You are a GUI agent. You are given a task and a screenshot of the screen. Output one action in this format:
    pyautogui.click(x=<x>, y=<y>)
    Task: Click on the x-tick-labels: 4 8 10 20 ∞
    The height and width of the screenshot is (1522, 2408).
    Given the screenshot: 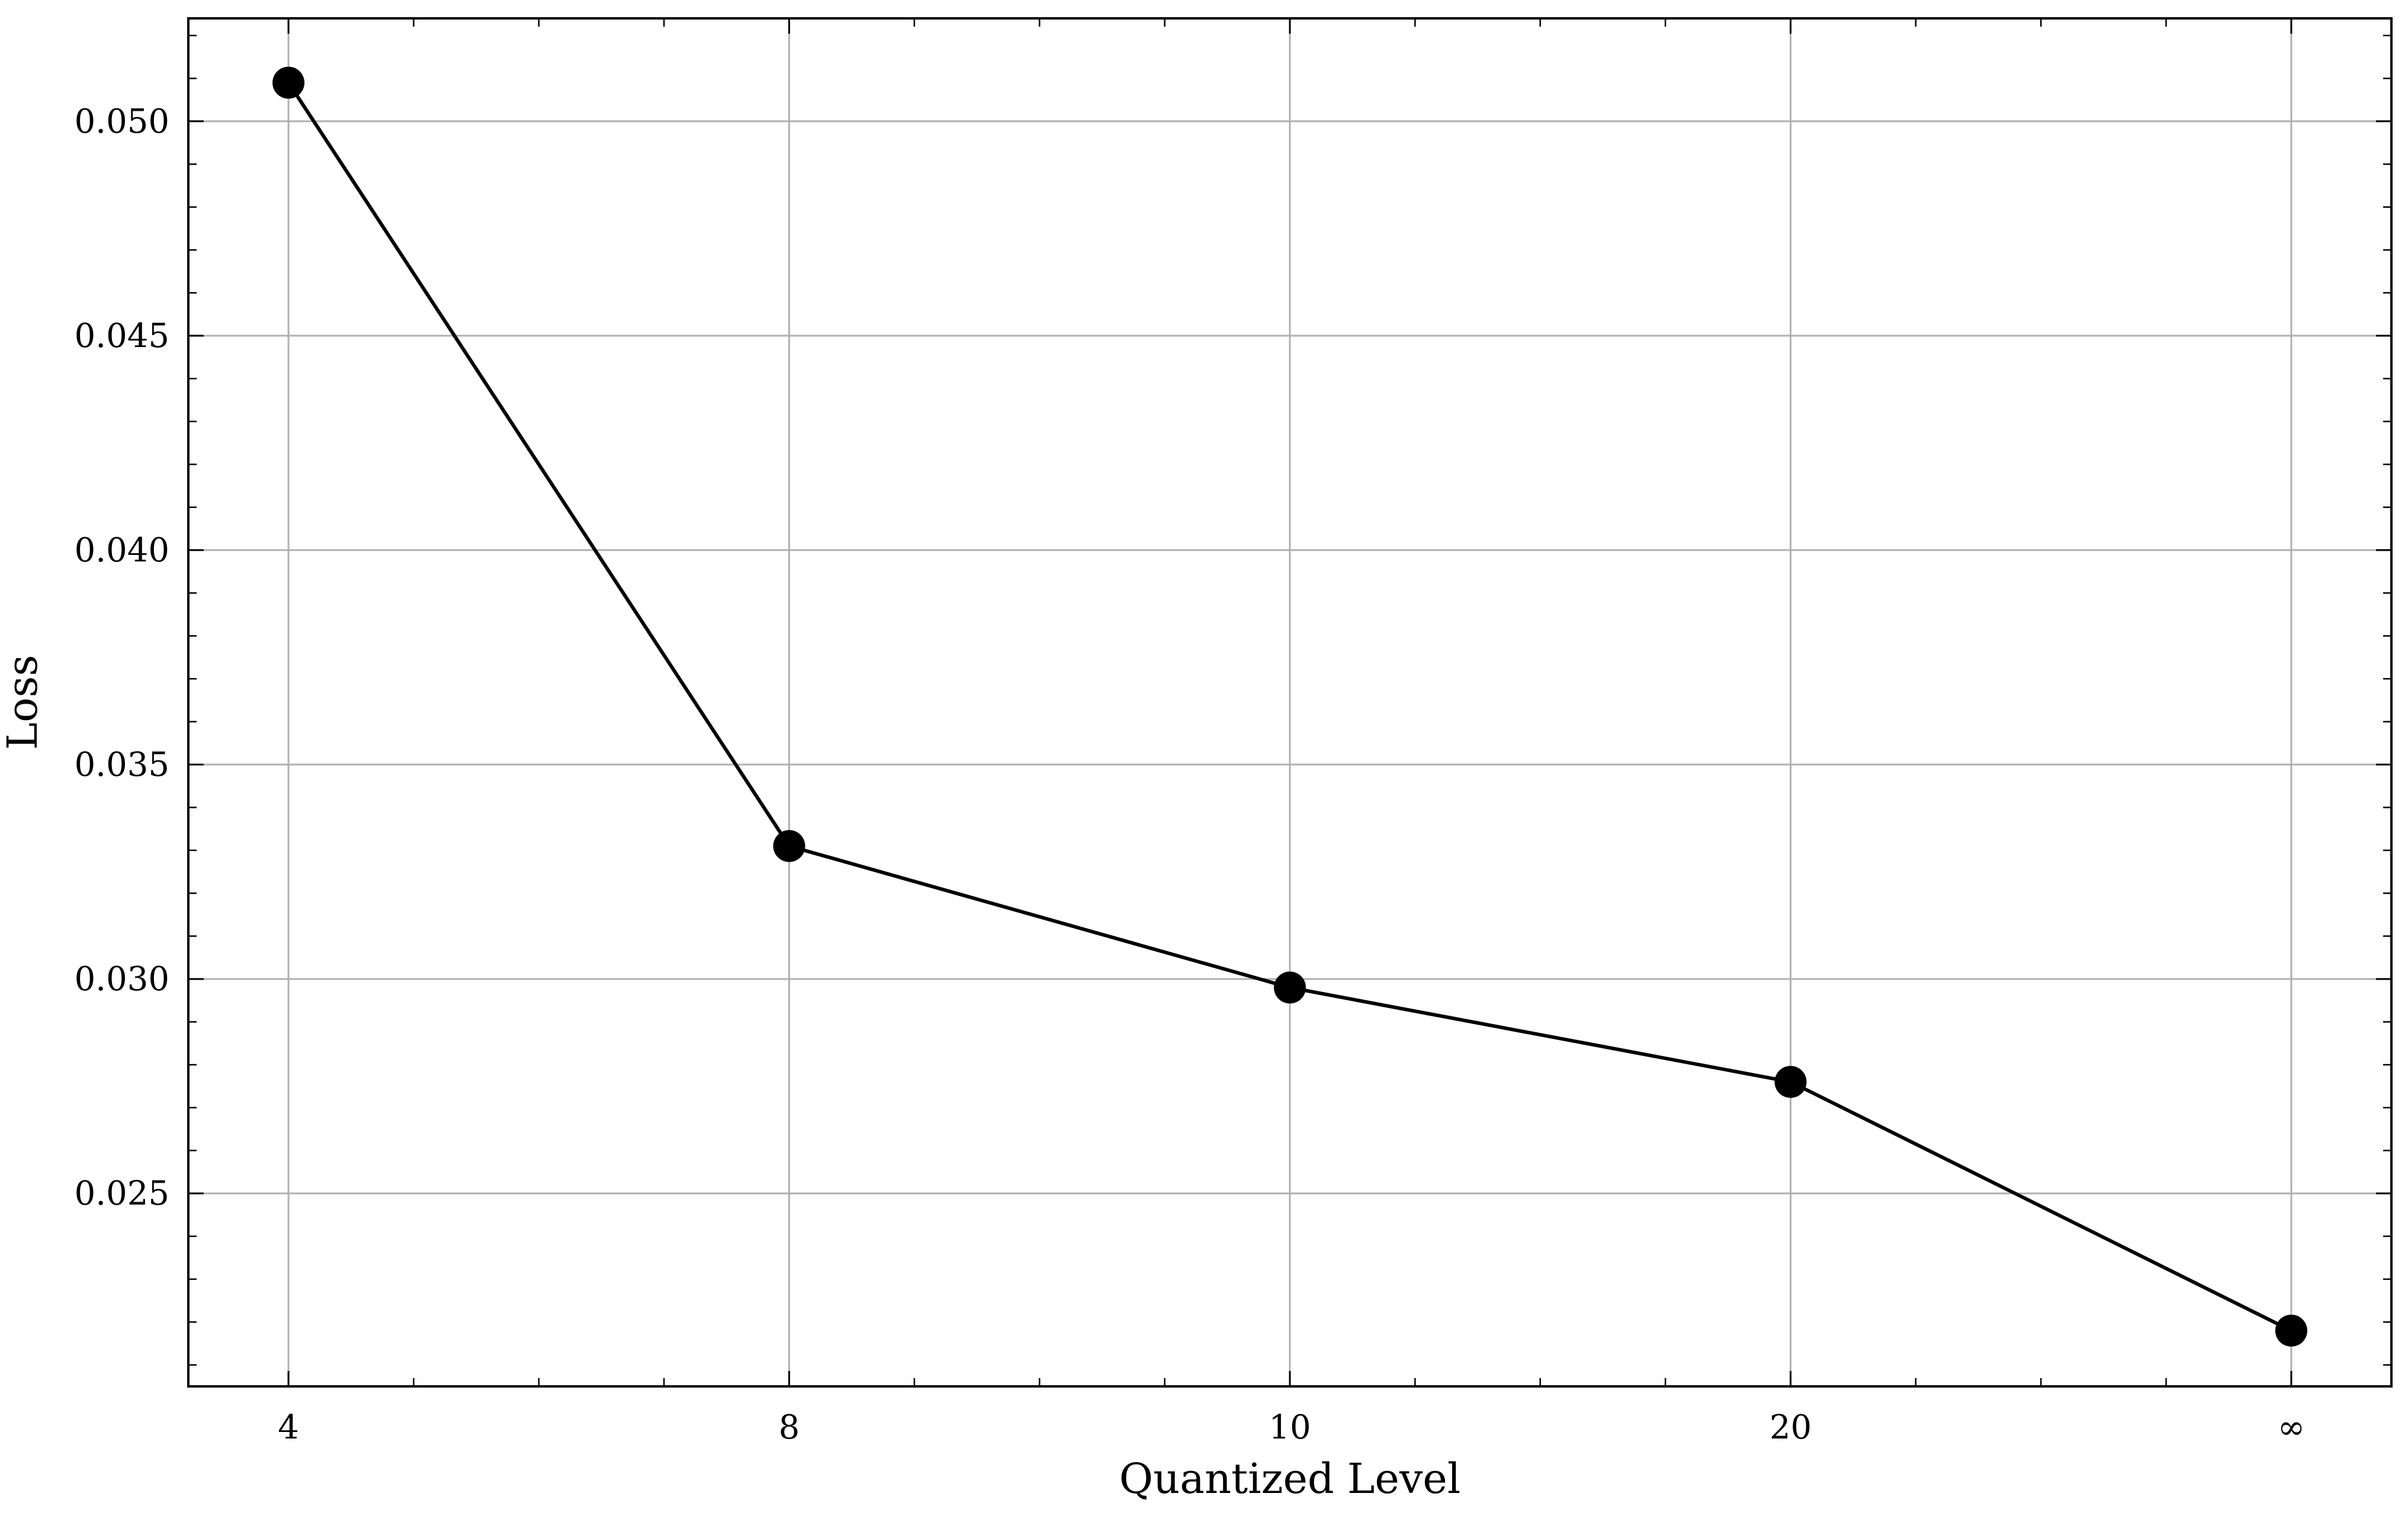 What is the action you would take?
    pyautogui.click(x=1291, y=1427)
    